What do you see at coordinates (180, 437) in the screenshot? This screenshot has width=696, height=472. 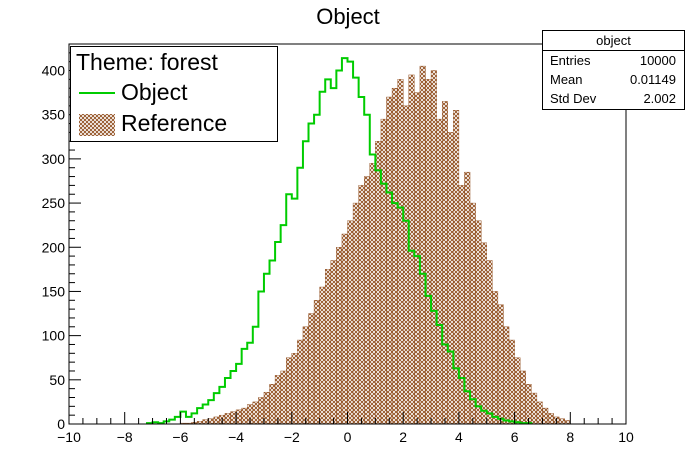 I see `x-tick-label: −6` at bounding box center [180, 437].